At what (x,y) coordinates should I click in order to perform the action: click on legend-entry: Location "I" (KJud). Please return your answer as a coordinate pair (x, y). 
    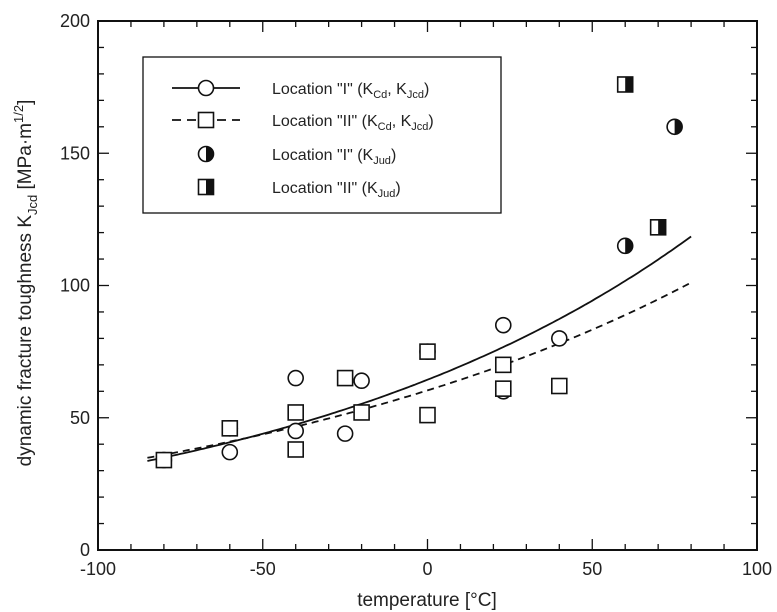
    Looking at the image, I should click on (296, 156).